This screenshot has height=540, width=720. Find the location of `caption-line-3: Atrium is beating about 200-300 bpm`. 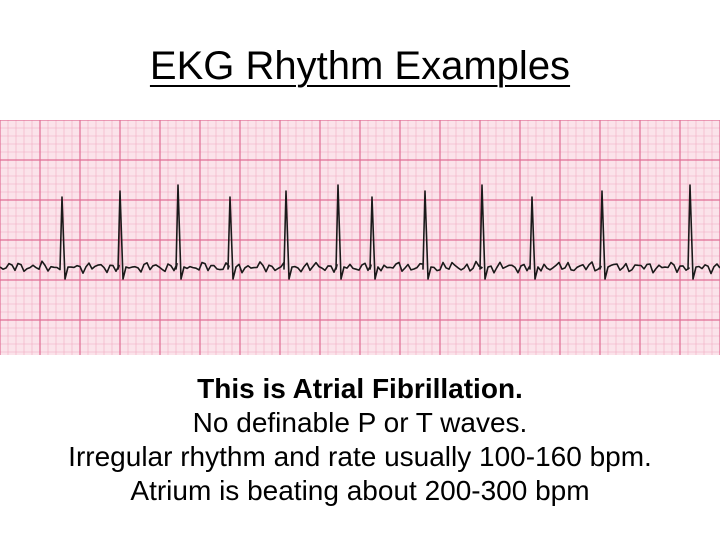

caption-line-3: Atrium is beating about 200-300 bpm is located at coordinates (360, 490).